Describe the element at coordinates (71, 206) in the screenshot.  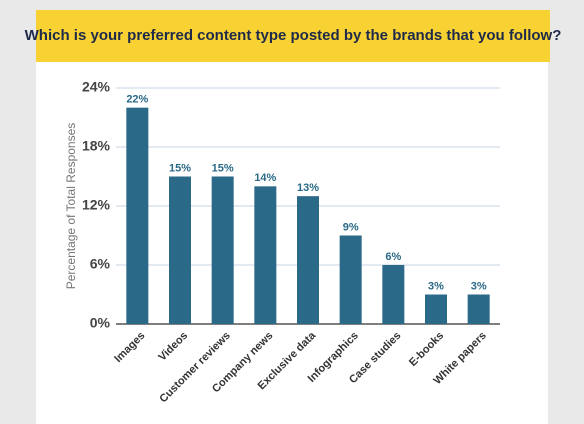
I see `y-axis-label: Percentage of Total Responses` at that location.